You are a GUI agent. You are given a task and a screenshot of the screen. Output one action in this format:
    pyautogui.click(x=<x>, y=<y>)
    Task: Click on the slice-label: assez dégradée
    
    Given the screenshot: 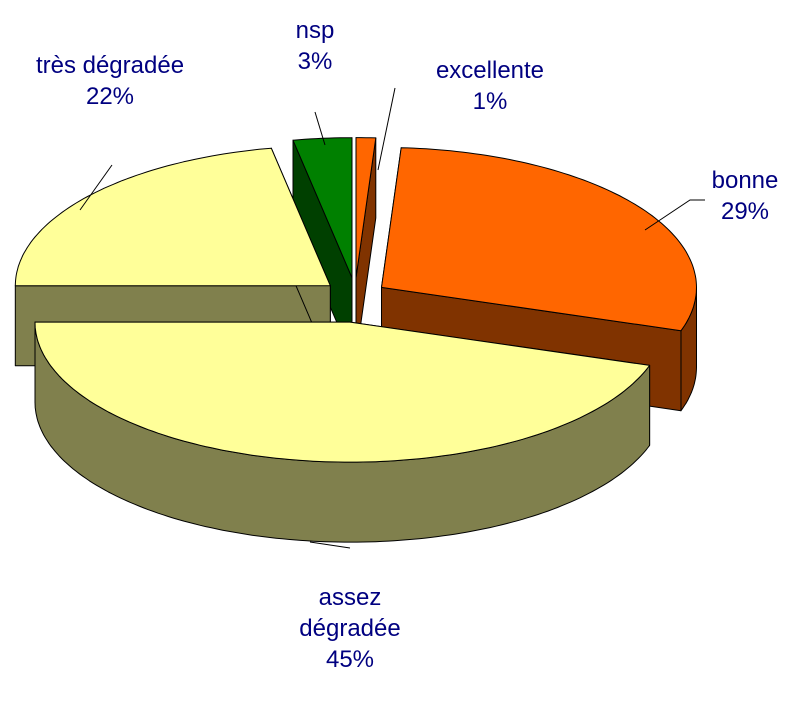 What is the action you would take?
    pyautogui.click(x=350, y=613)
    